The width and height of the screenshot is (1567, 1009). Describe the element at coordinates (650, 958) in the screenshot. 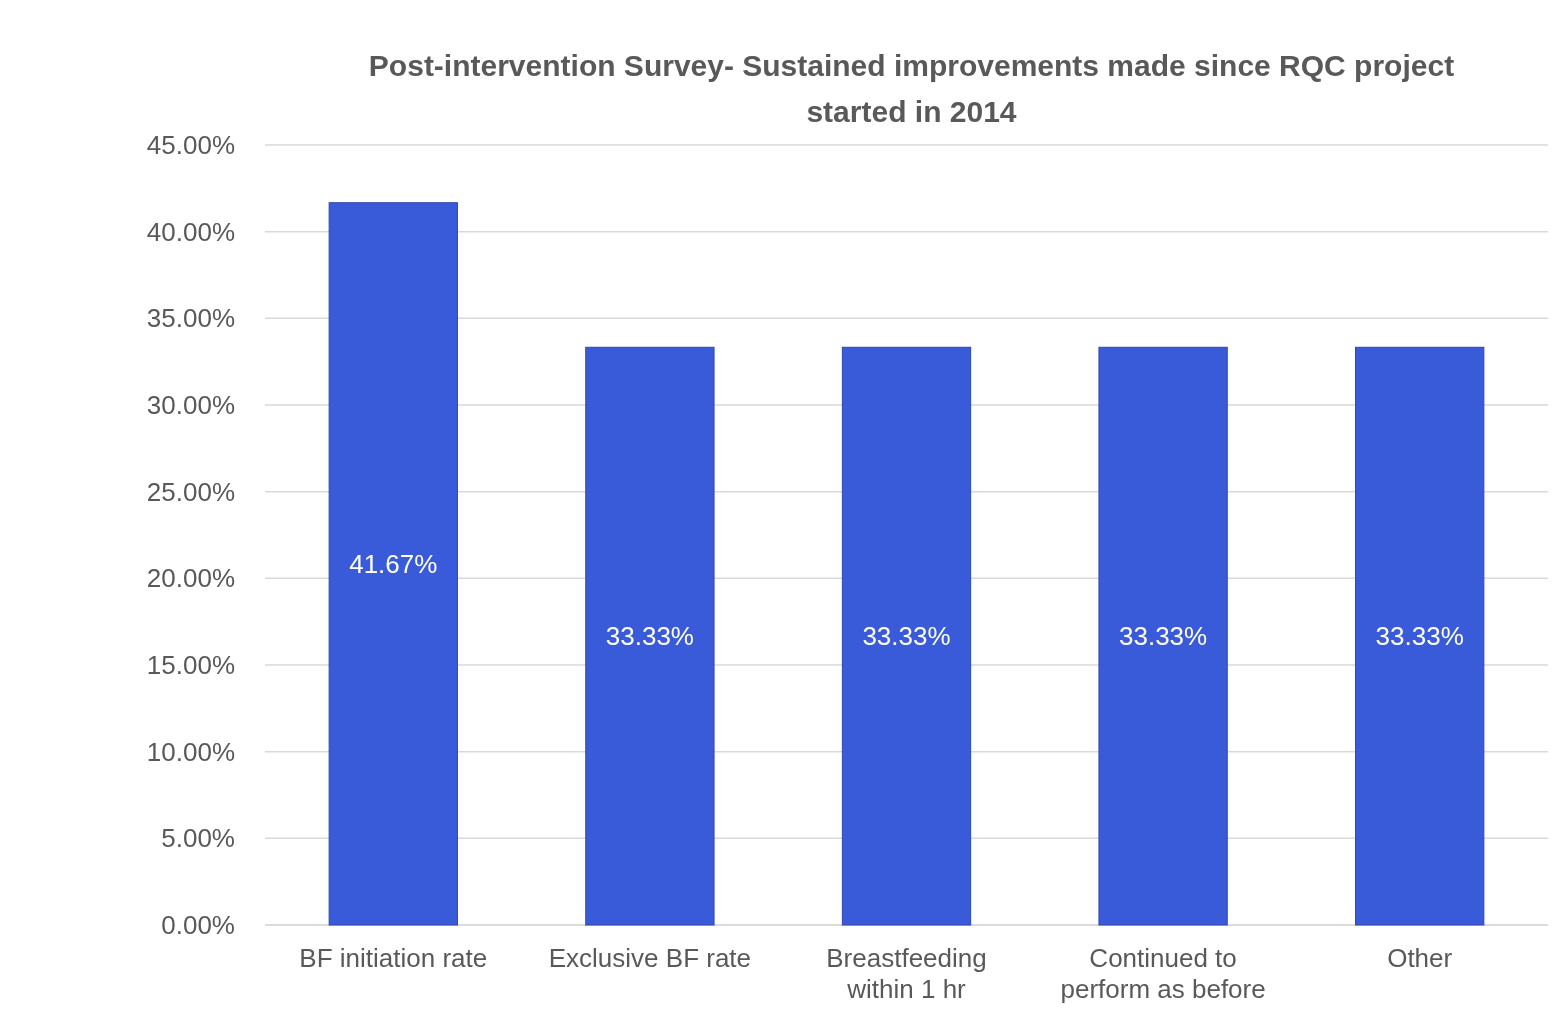

I see `x-tick-label: Exclusive BF rate` at that location.